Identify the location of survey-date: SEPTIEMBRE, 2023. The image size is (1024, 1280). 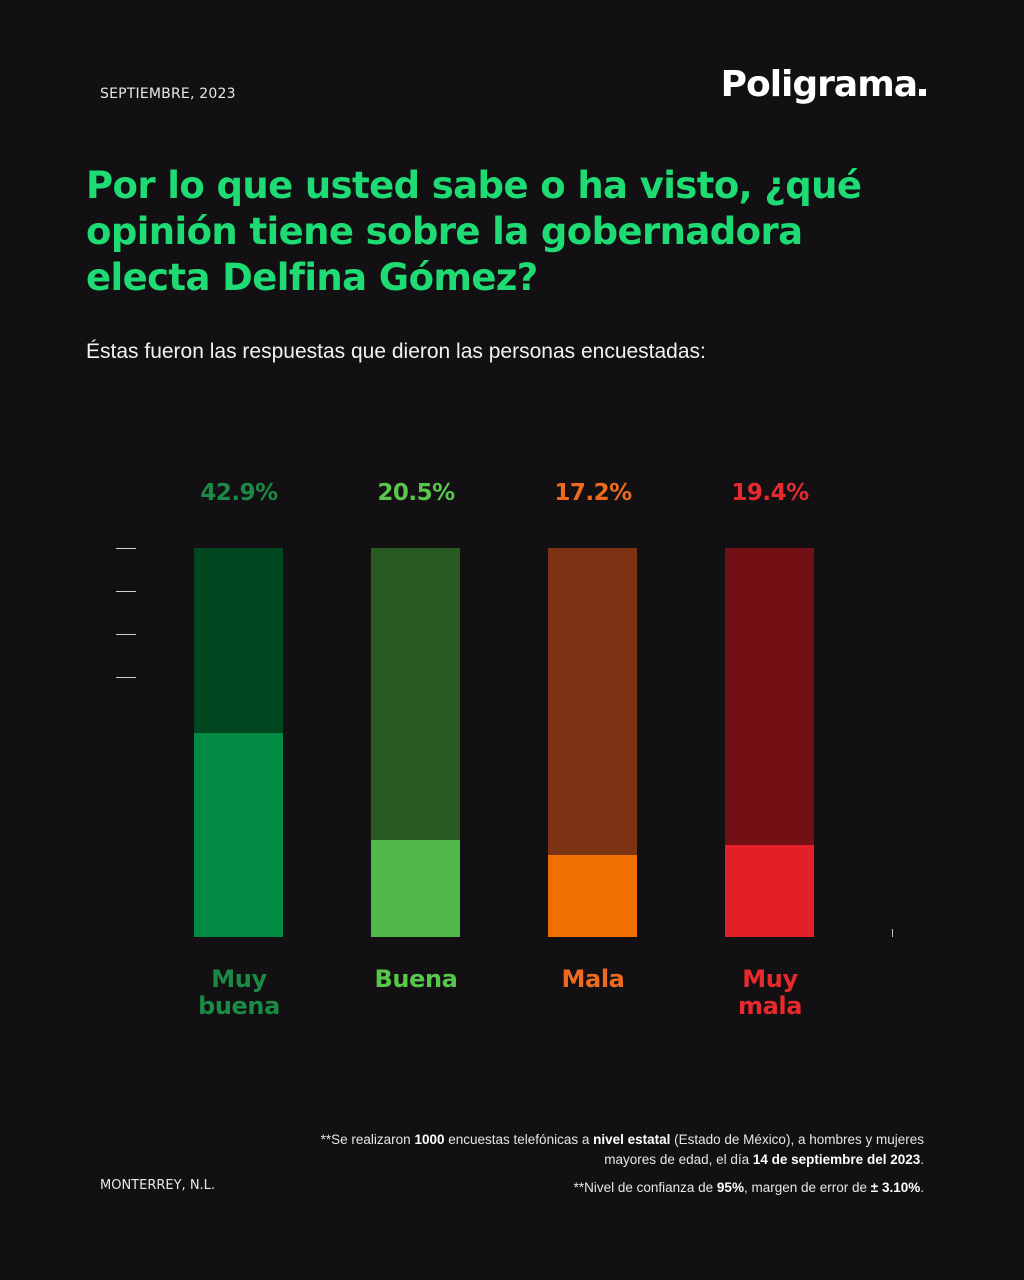
(168, 94).